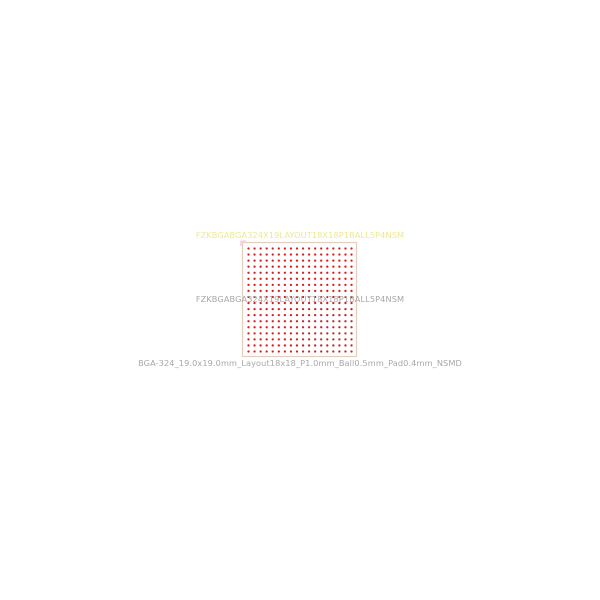 This screenshot has height=600, width=600. Describe the element at coordinates (300, 235) in the screenshot. I see `reference-designator-label: FZKBGABGA324X19LAYOUT18X18P1BALL5P4NSM` at that location.